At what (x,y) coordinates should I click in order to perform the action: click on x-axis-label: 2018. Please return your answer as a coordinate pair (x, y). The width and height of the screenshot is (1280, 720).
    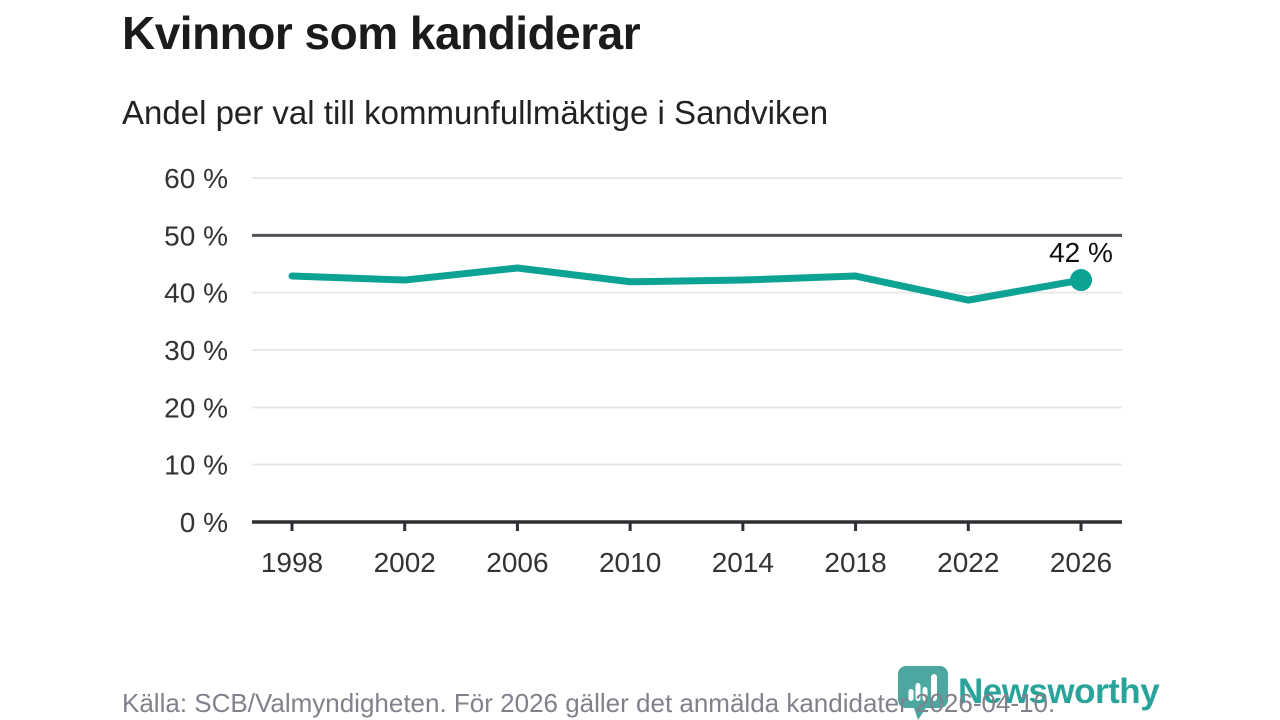
    Looking at the image, I should click on (855, 562).